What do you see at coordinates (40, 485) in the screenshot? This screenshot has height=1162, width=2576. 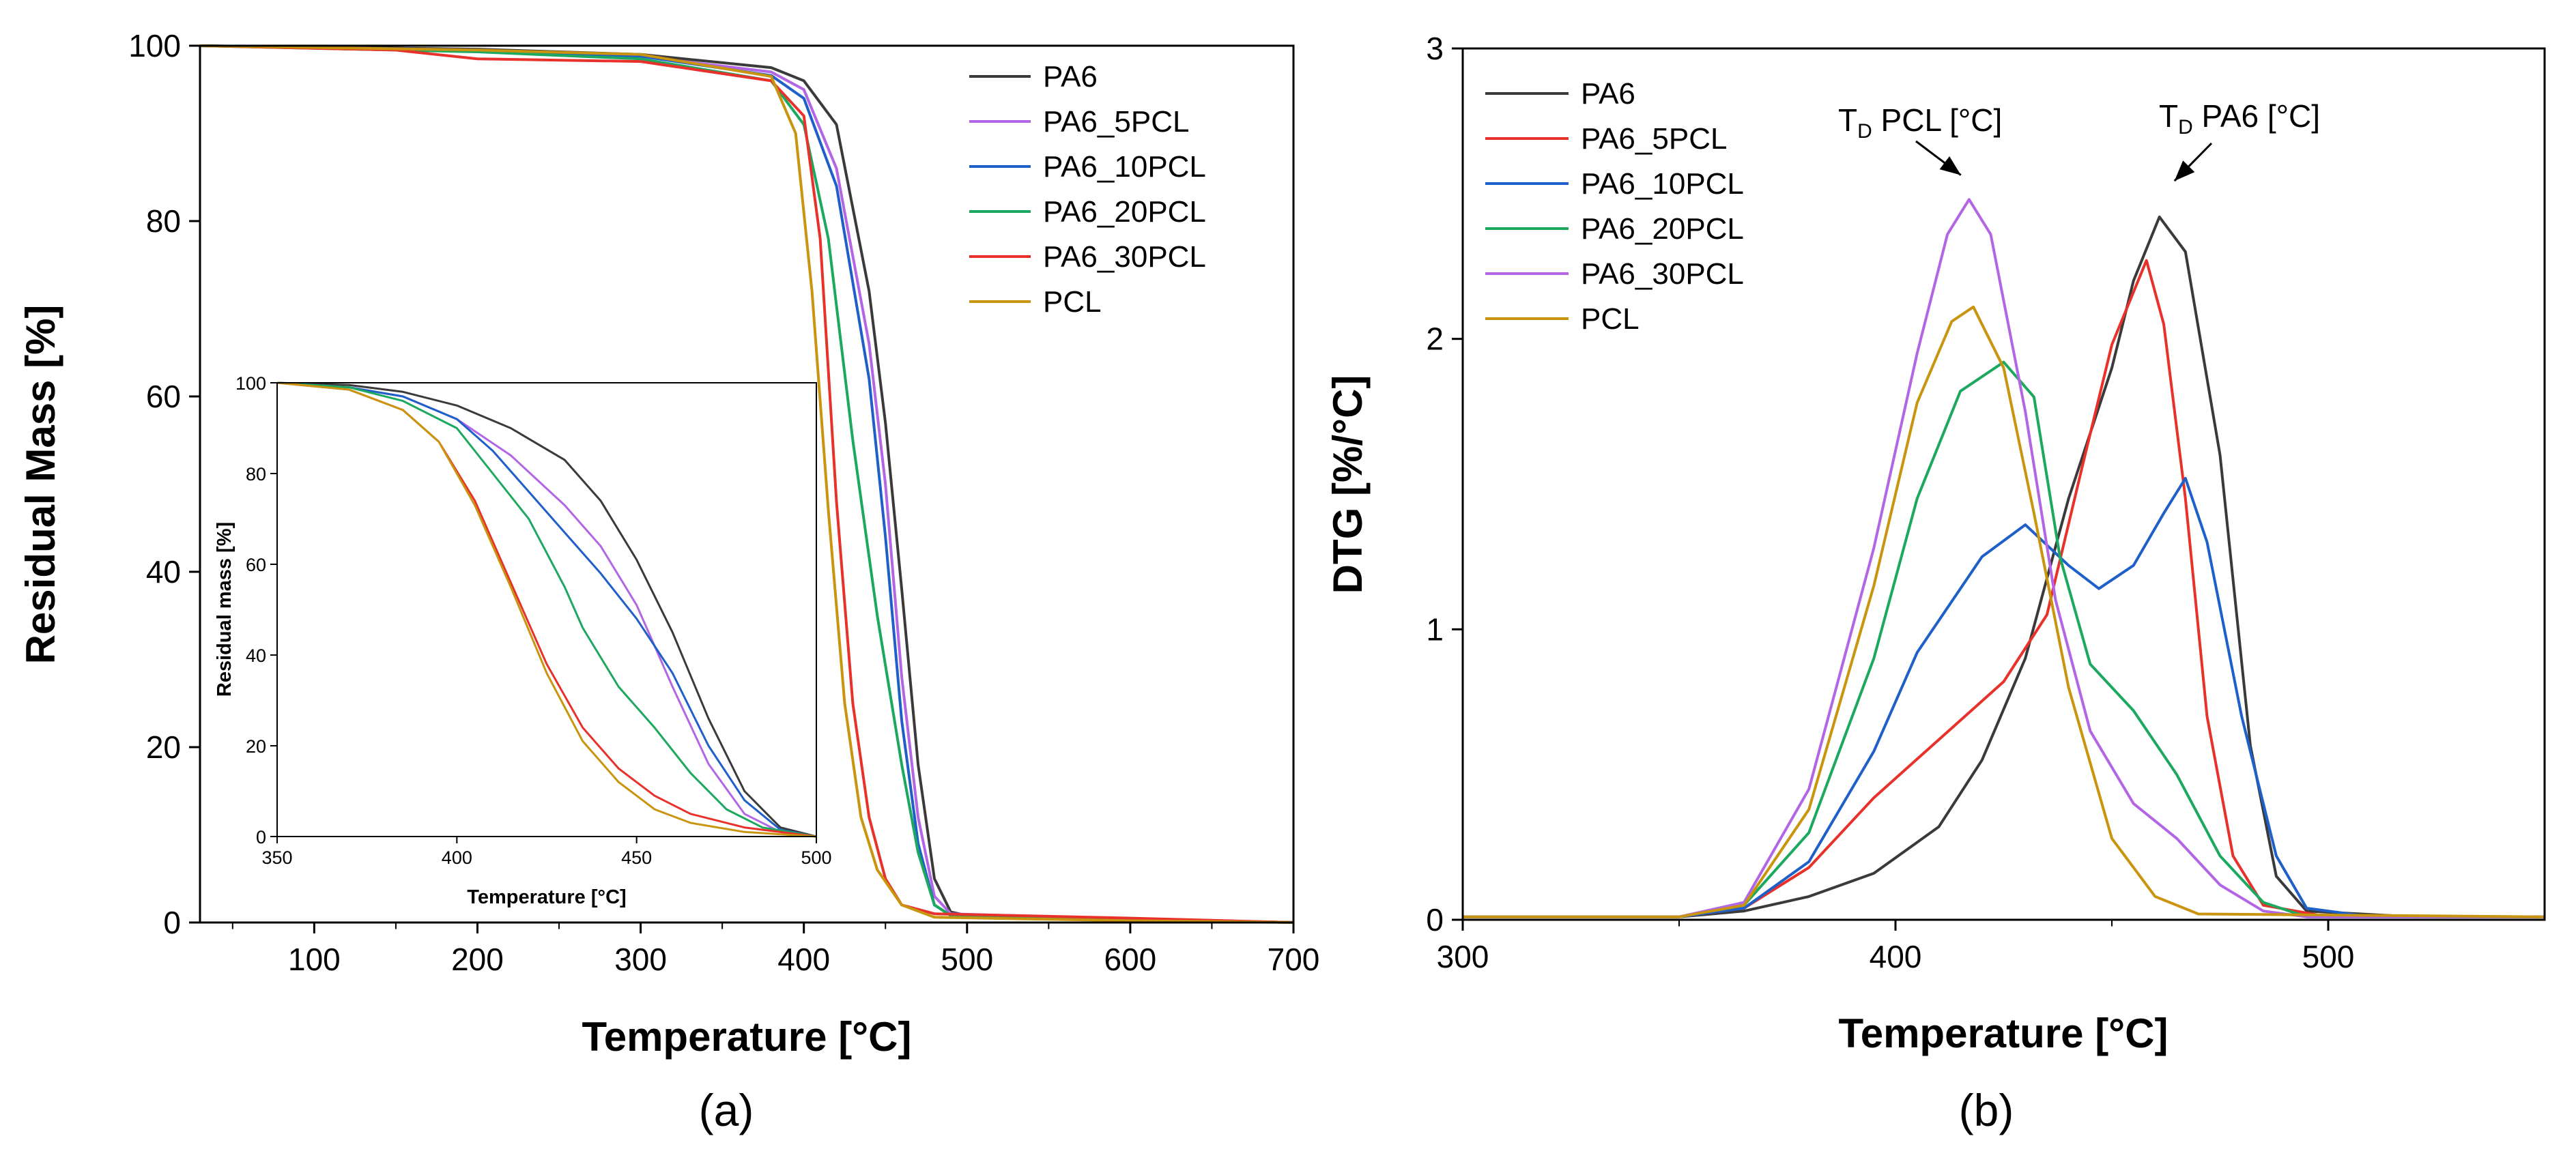 I see `a-ylabel: Residual Mass [%]` at bounding box center [40, 485].